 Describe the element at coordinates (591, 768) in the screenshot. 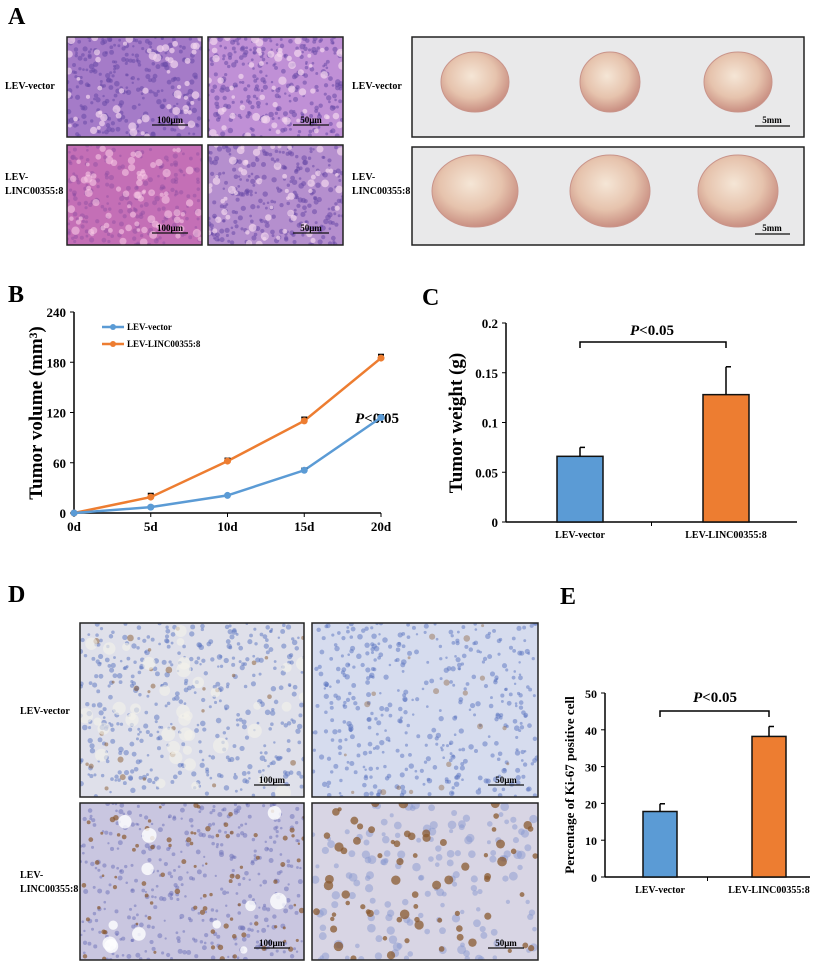

I see `y-tick-label: 30` at that location.